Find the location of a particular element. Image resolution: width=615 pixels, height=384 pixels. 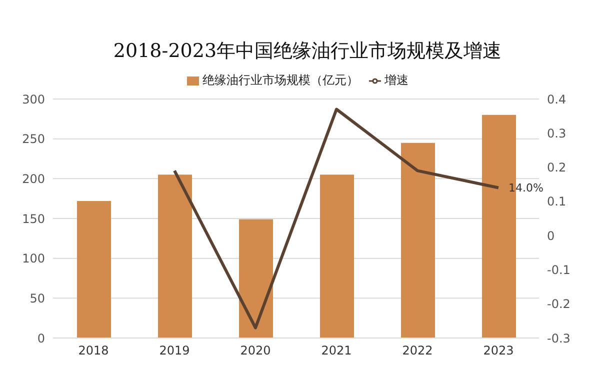

y-tick-label: 300 is located at coordinates (33, 99).